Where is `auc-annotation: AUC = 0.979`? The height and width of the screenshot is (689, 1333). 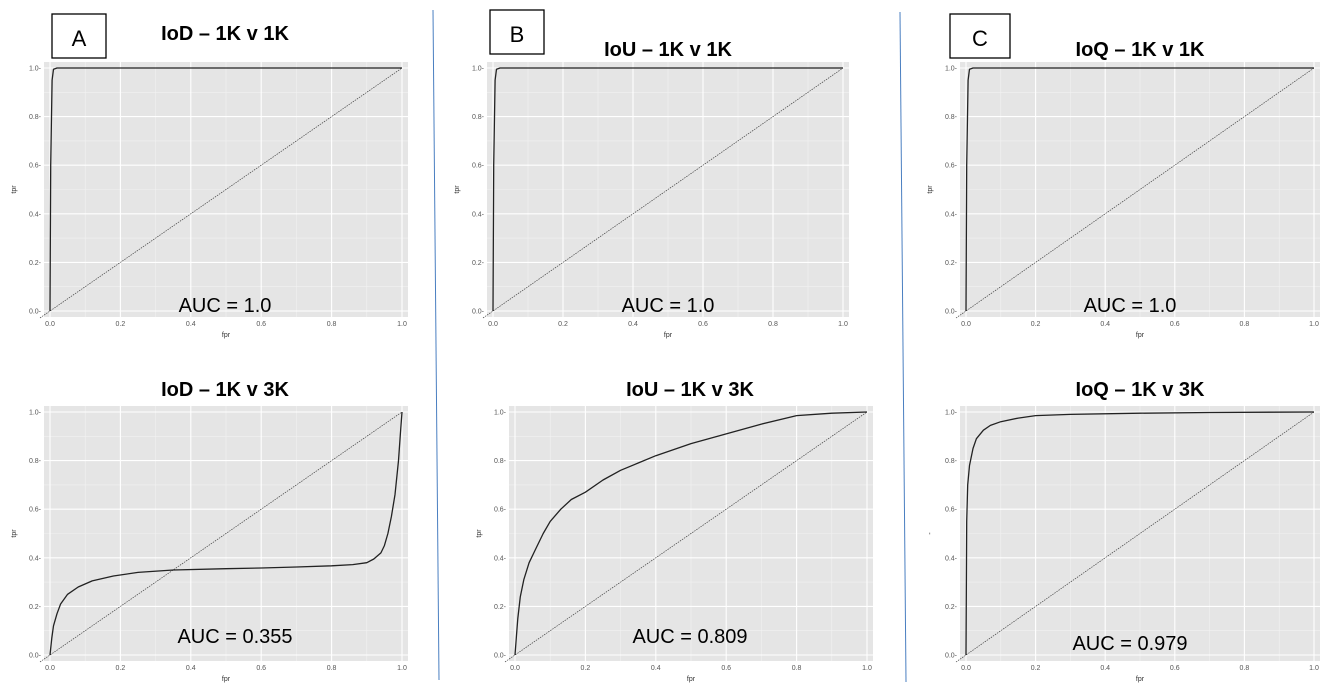 auc-annotation: AUC = 0.979 is located at coordinates (1129, 644).